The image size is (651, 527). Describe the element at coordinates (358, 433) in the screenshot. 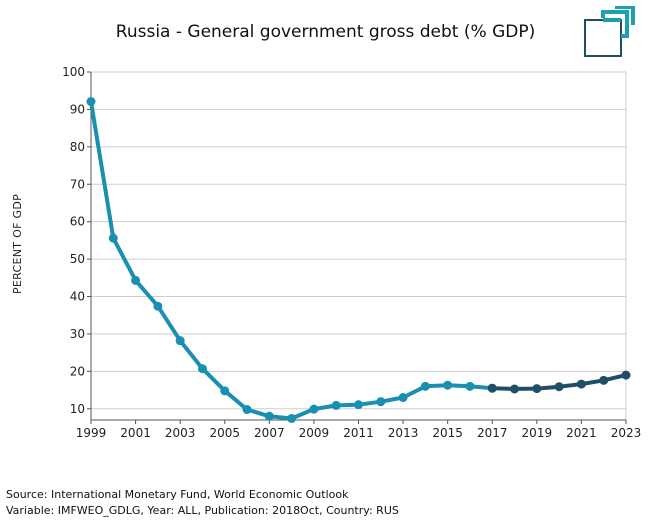

I see `x-tick-label: 2011` at that location.